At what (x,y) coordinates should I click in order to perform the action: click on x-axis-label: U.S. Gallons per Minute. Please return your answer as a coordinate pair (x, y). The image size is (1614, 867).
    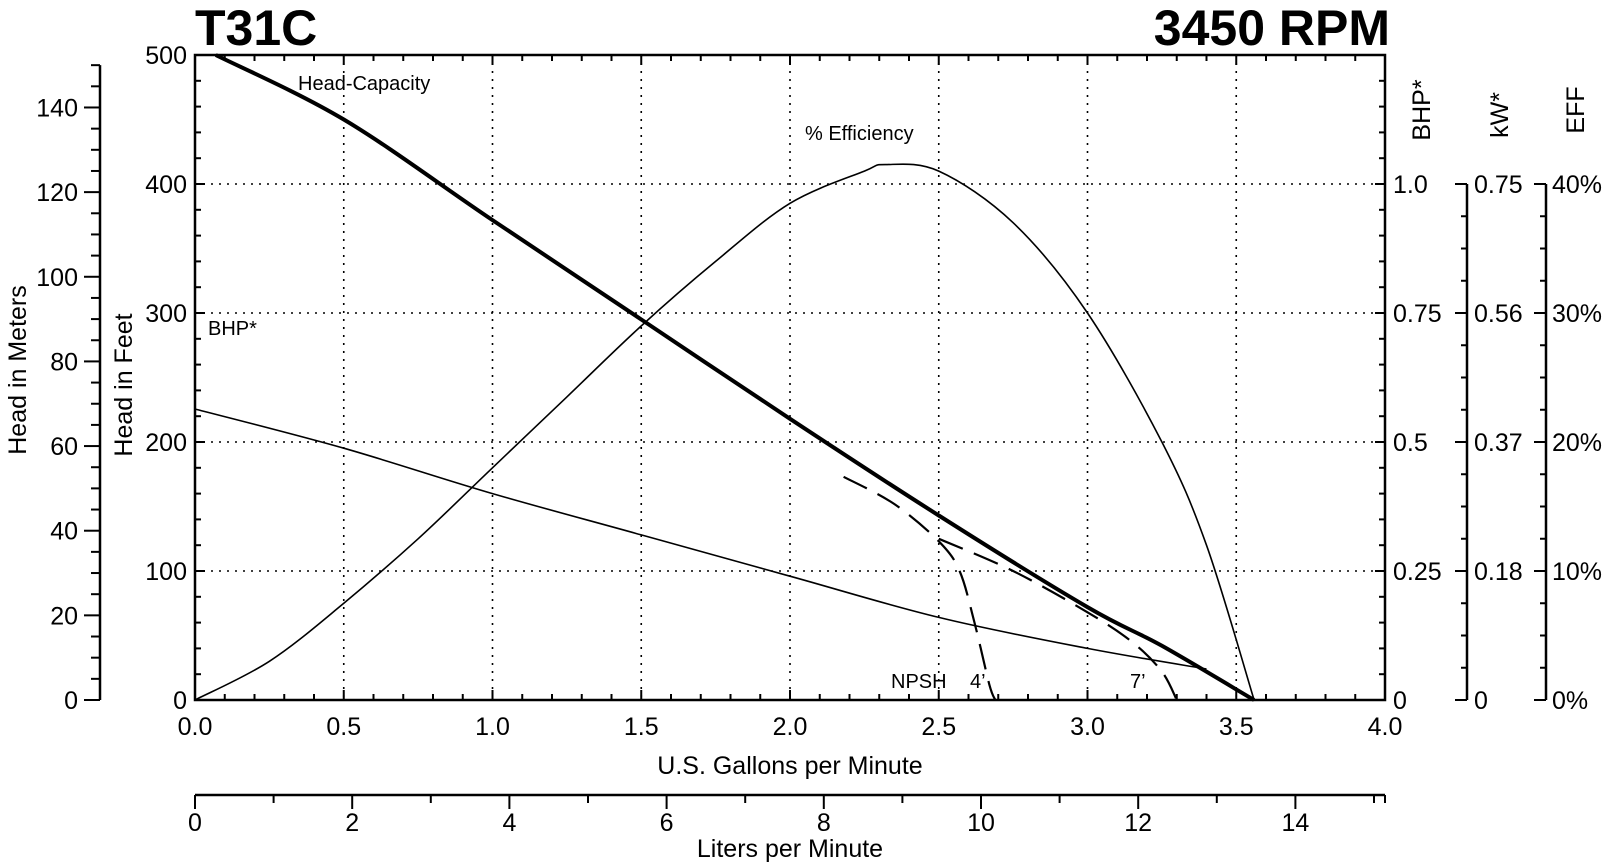
    Looking at the image, I should click on (789, 766).